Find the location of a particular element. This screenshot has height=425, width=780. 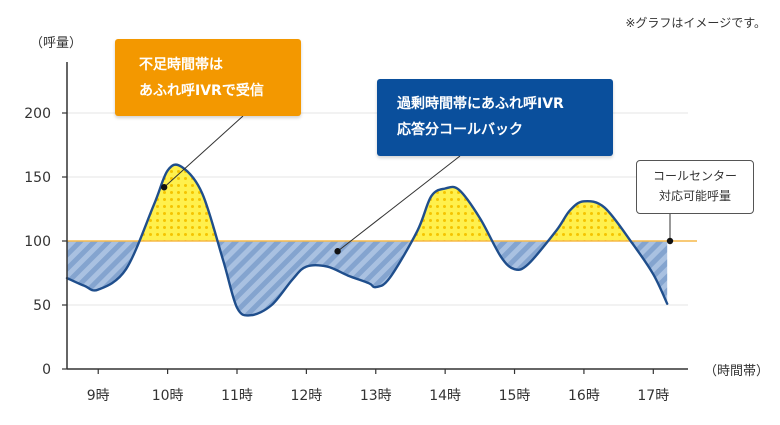

y-axis-label: （呼量） is located at coordinates (56, 43).